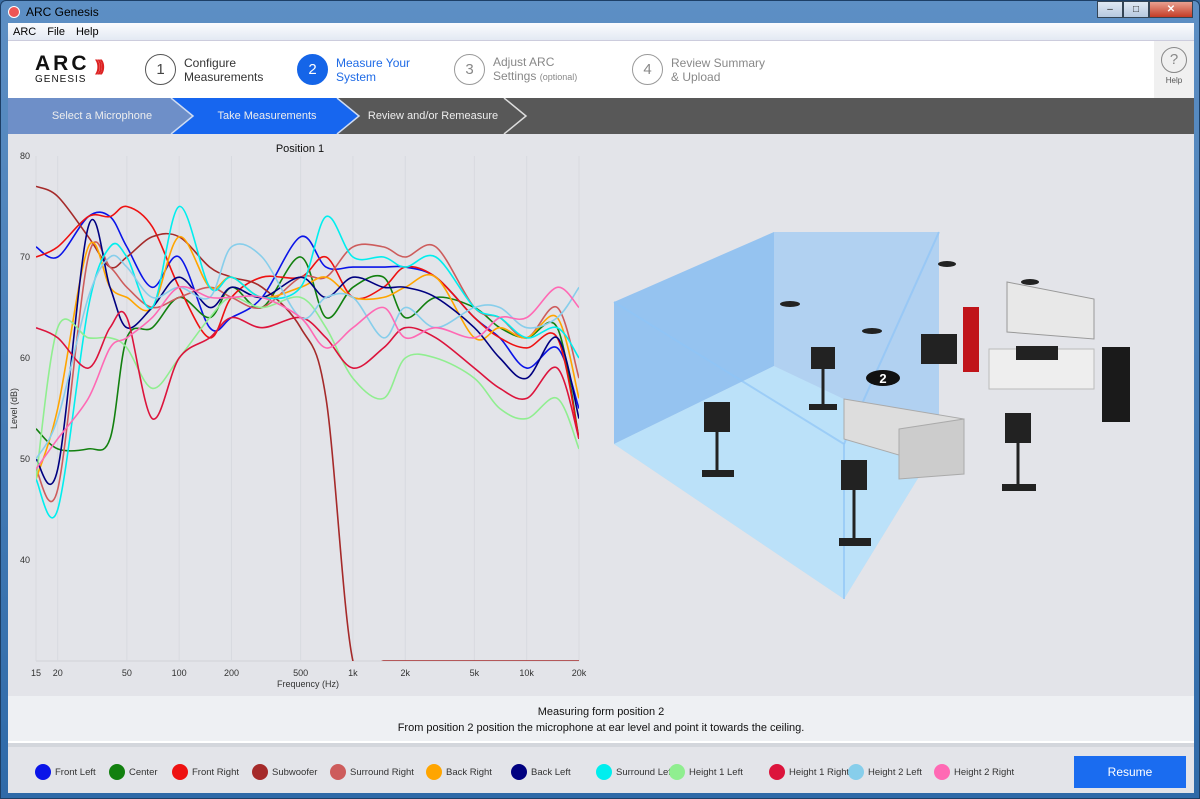 The width and height of the screenshot is (1200, 799). I want to click on window-title: ARC Genesis, so click(62, 12).